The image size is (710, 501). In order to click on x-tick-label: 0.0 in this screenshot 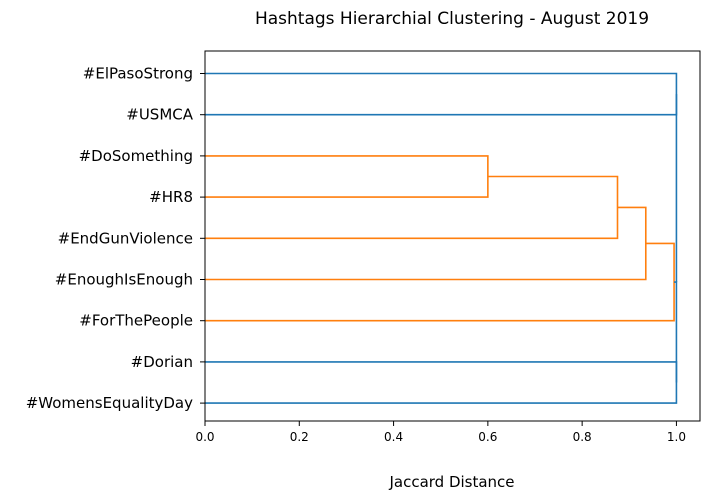, I will do `click(204, 437)`.